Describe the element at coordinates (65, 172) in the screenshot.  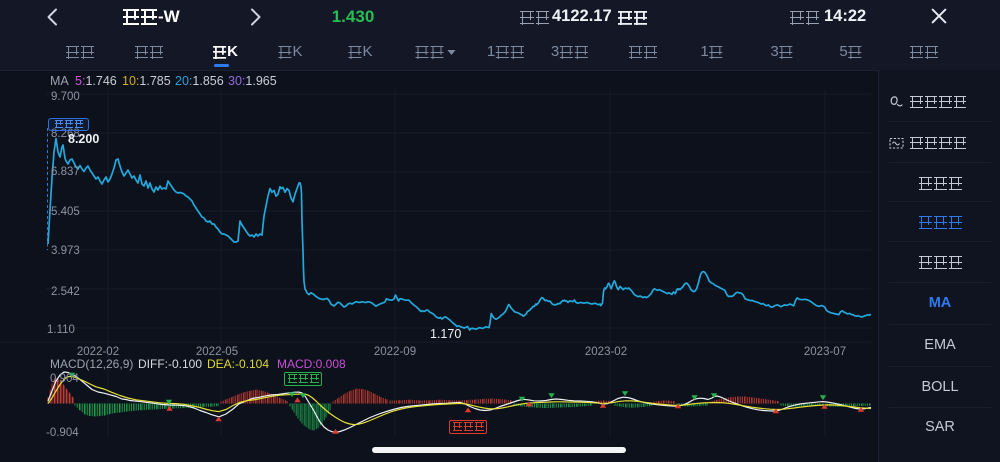
I see `svg-text: 6.837` at that location.